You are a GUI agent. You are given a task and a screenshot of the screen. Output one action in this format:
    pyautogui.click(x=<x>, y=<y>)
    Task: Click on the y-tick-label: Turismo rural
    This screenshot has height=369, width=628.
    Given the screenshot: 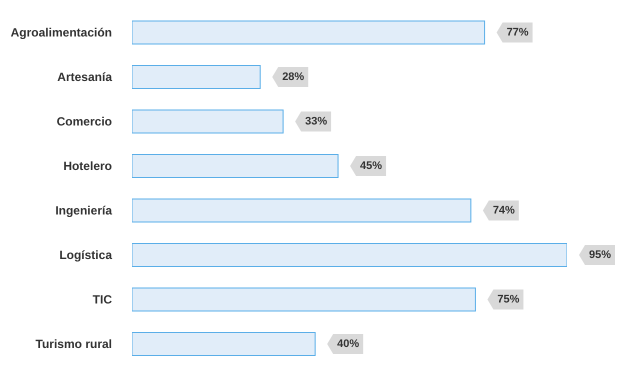 What is the action you would take?
    pyautogui.click(x=74, y=344)
    